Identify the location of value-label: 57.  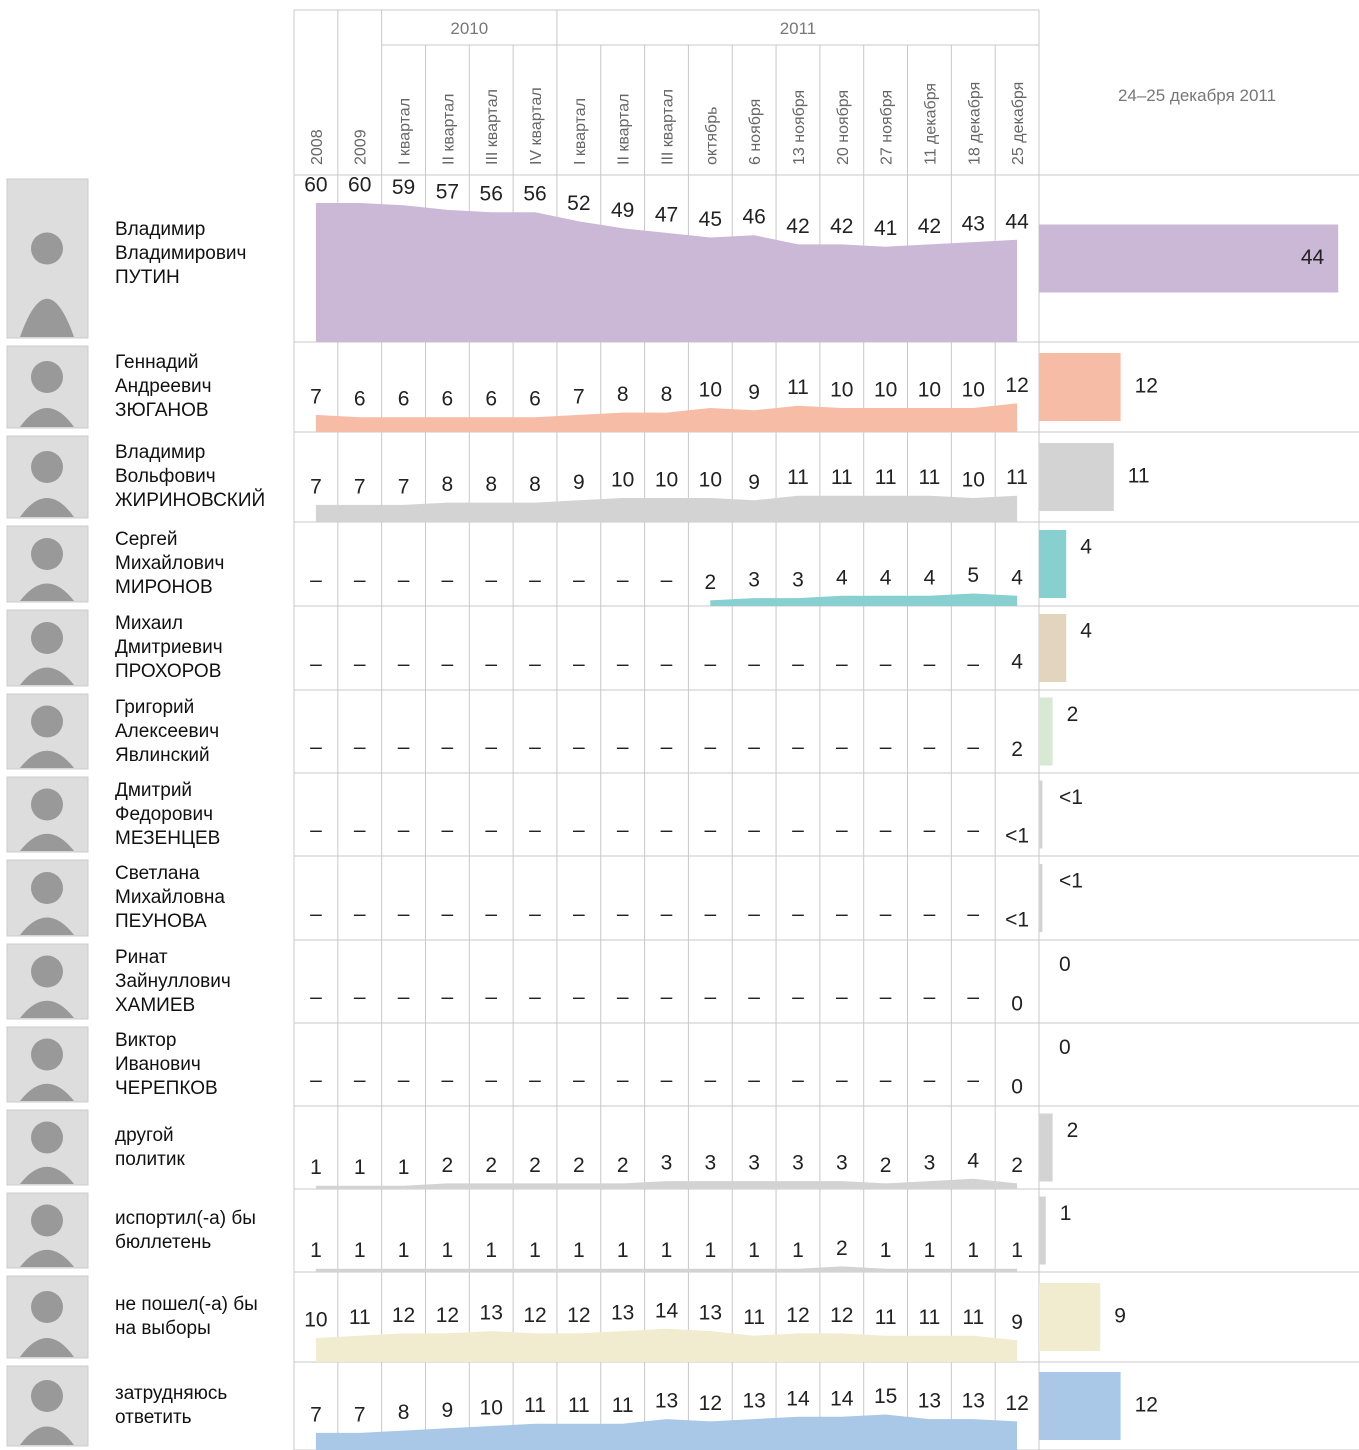
(447, 191).